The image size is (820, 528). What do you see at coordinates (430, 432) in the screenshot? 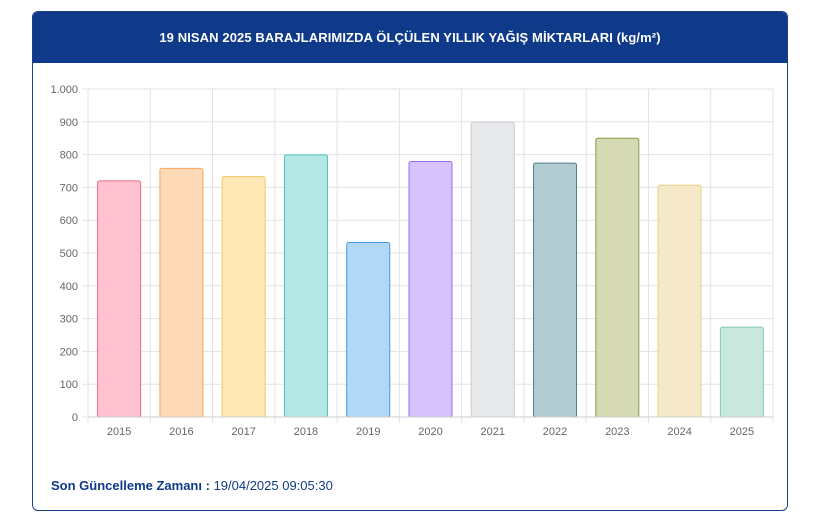
I see `x-tick-label: 2020` at bounding box center [430, 432].